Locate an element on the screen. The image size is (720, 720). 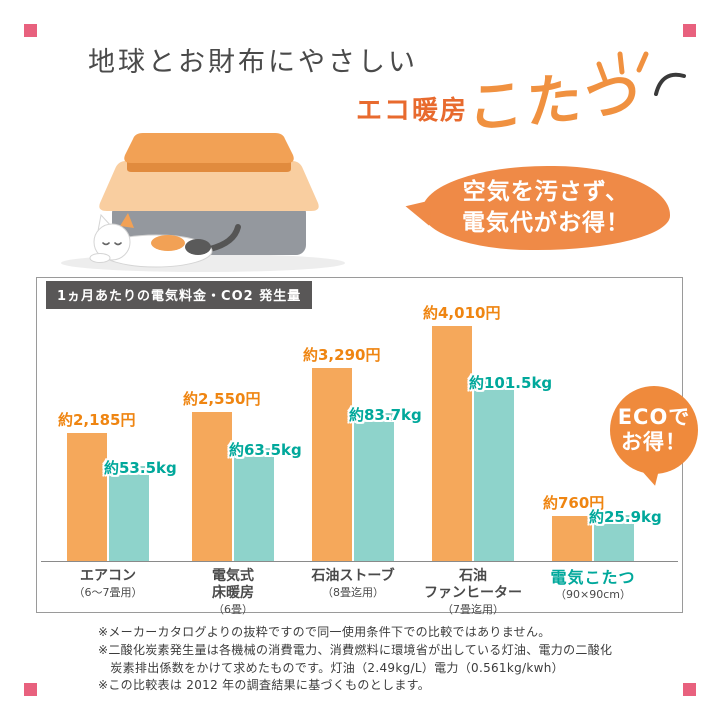
category-size-note: （90×90cm） is located at coordinates (593, 595).